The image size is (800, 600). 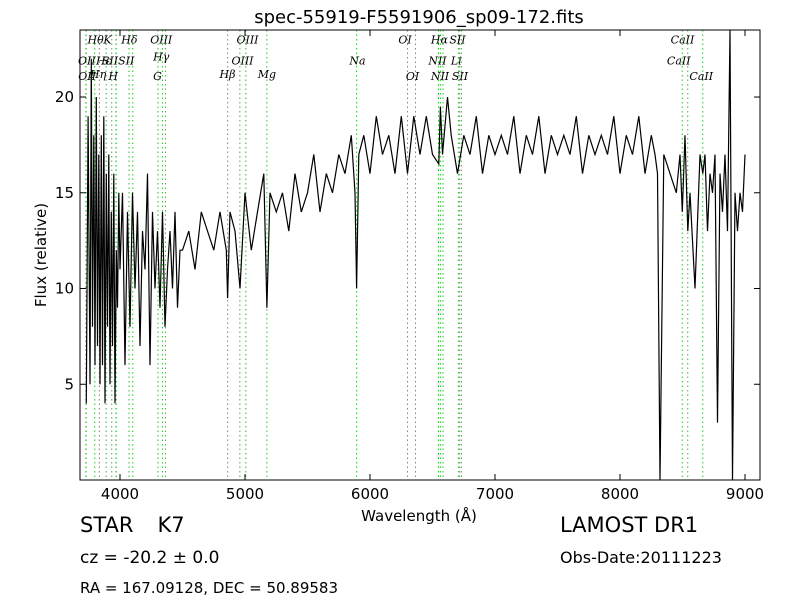 What do you see at coordinates (161, 39) in the screenshot?
I see `emission-line-label-10: OIII` at bounding box center [161, 39].